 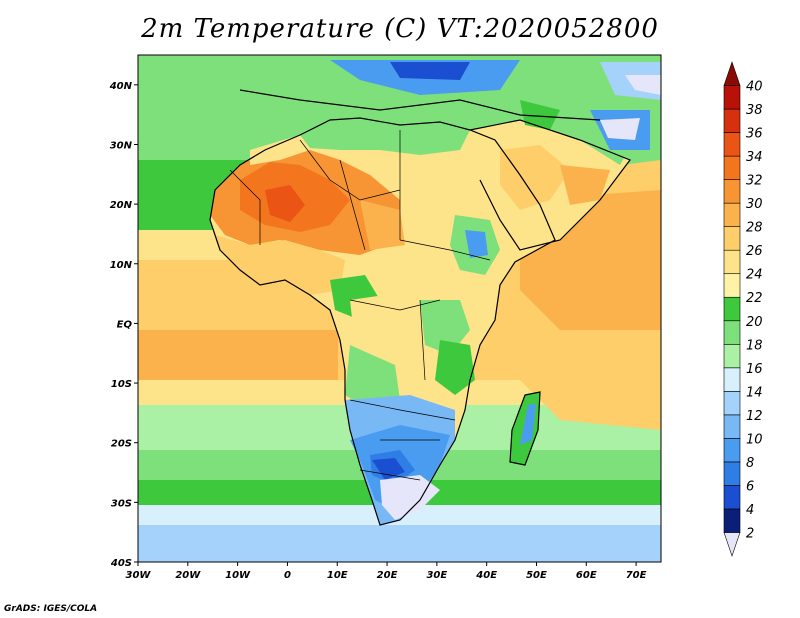 What do you see at coordinates (139, 575) in the screenshot?
I see `lon-tick-label: 30W` at bounding box center [139, 575].